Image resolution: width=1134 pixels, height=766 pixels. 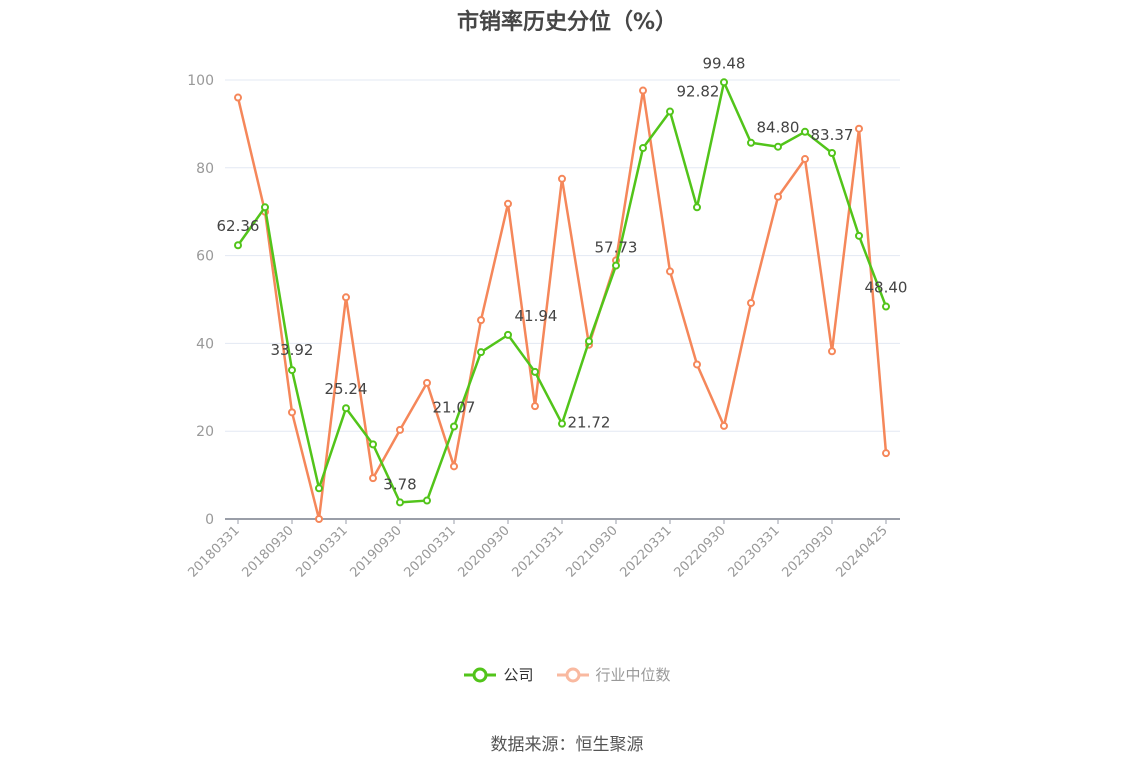 What do you see at coordinates (536, 316) in the screenshot?
I see `data-label: 41.94` at bounding box center [536, 316].